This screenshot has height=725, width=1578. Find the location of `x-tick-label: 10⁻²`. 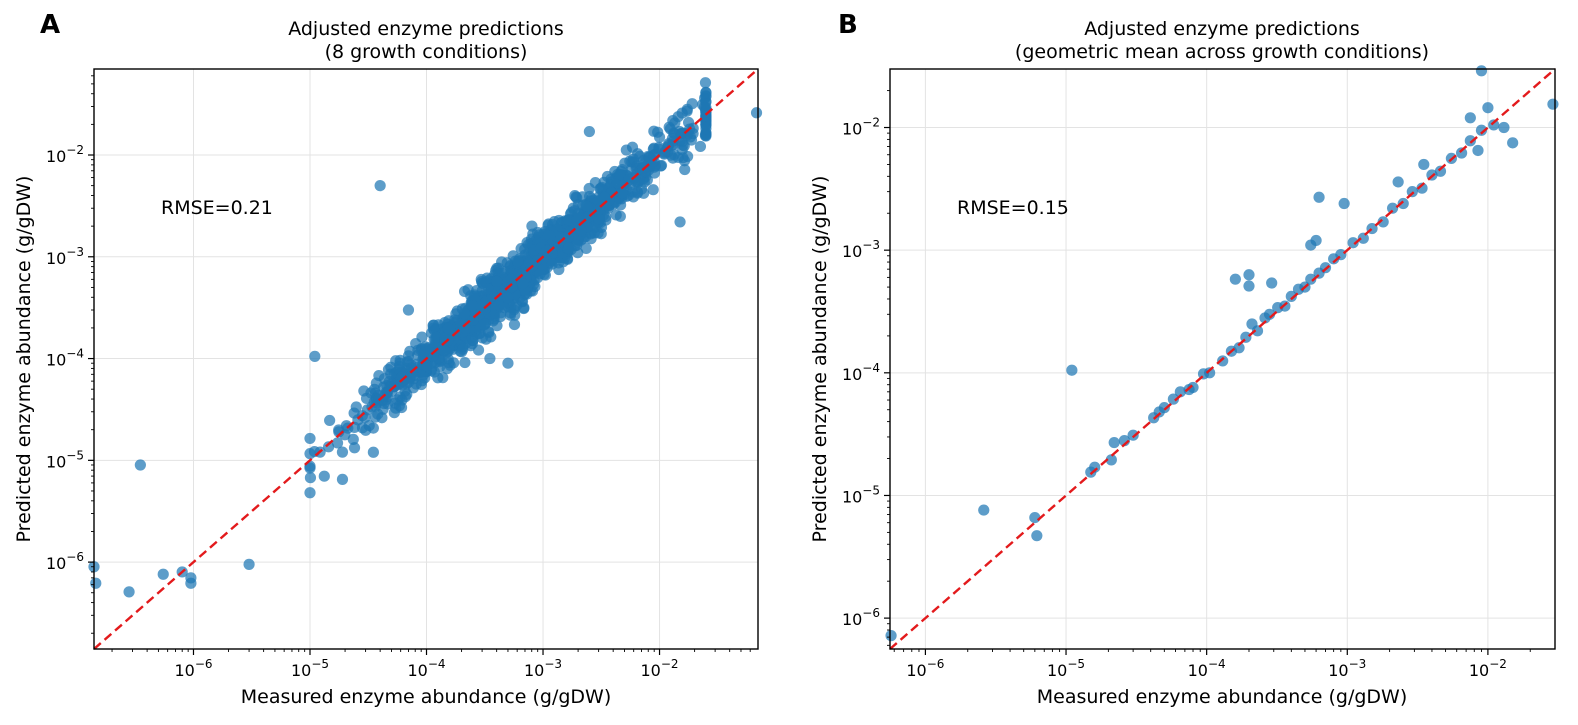

x-tick-label: 10⁻² is located at coordinates (1488, 668).